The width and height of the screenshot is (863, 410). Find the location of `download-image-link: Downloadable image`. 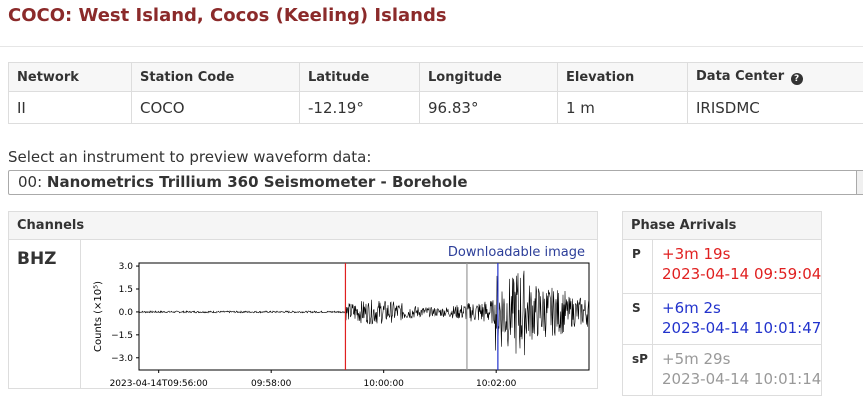

download-image-link: Downloadable image is located at coordinates (516, 252).